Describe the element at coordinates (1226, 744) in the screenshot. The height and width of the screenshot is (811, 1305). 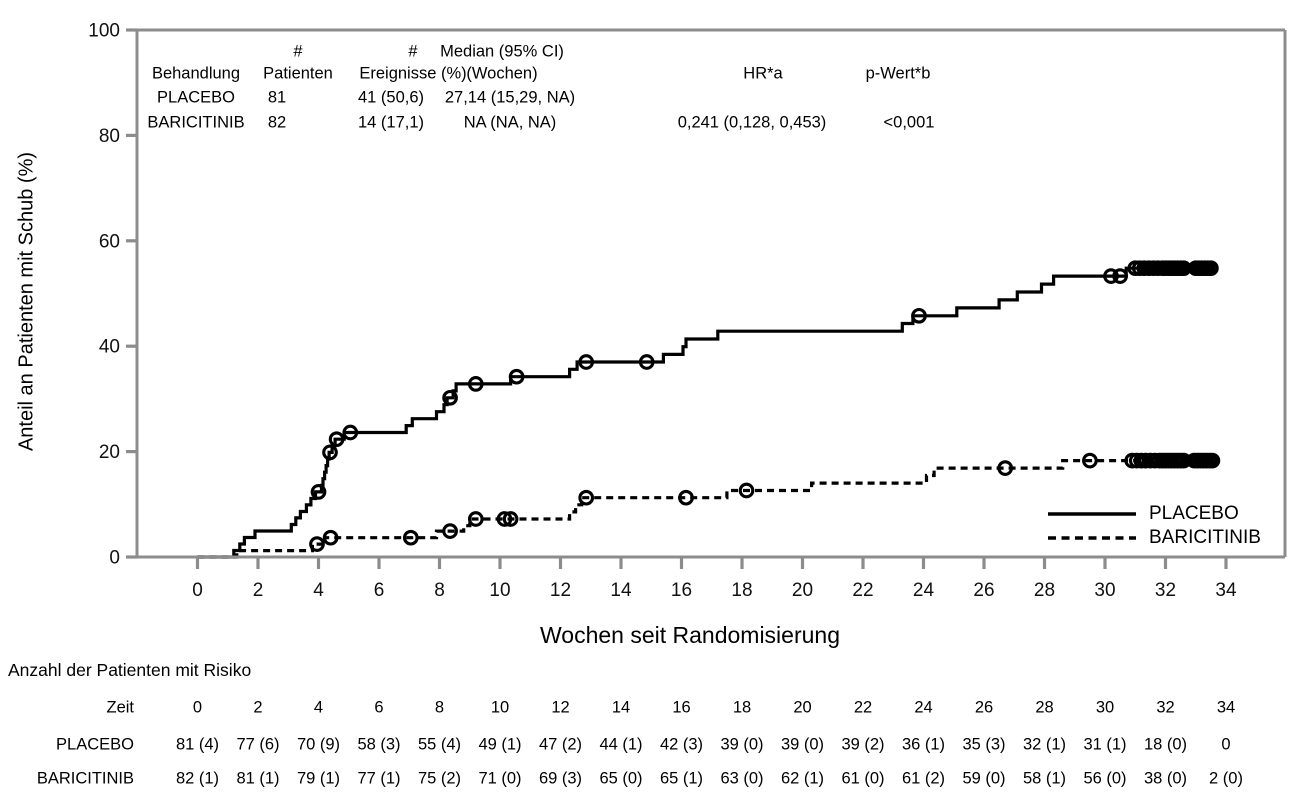
I see `risk-value: 0` at that location.